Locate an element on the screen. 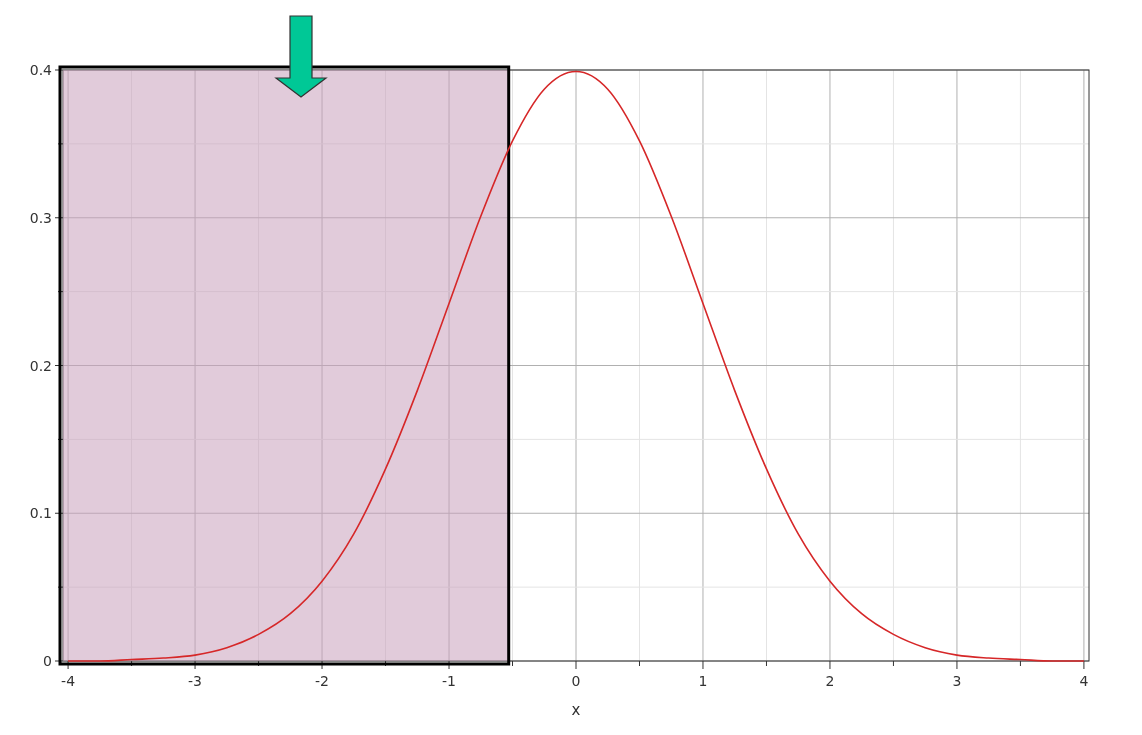 This screenshot has width=1142, height=735. x-tick-label: -1 is located at coordinates (449, 681).